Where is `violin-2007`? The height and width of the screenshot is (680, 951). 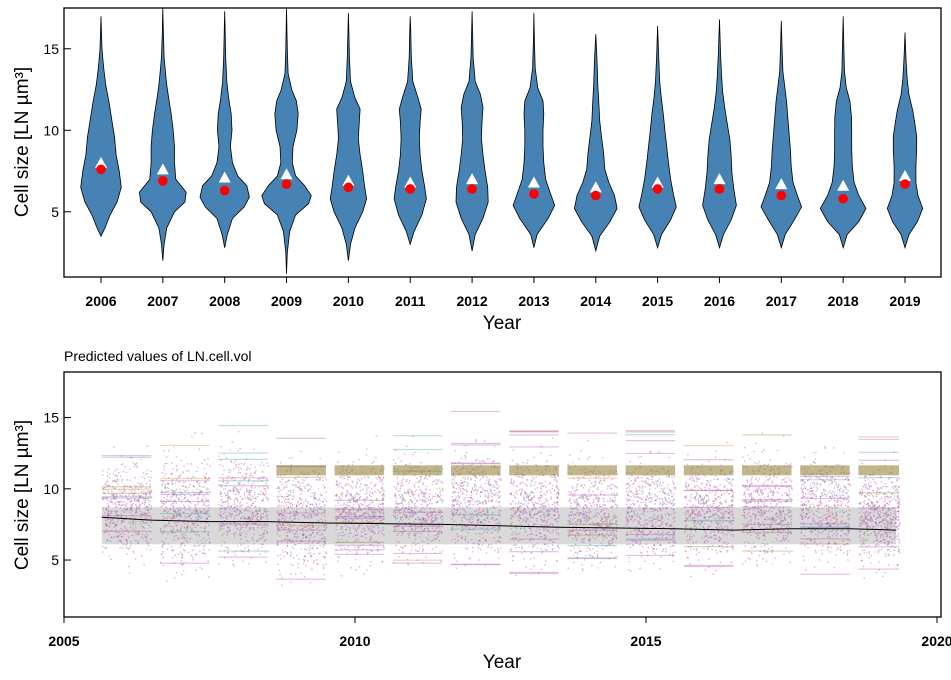 violin-2007 is located at coordinates (162, 134).